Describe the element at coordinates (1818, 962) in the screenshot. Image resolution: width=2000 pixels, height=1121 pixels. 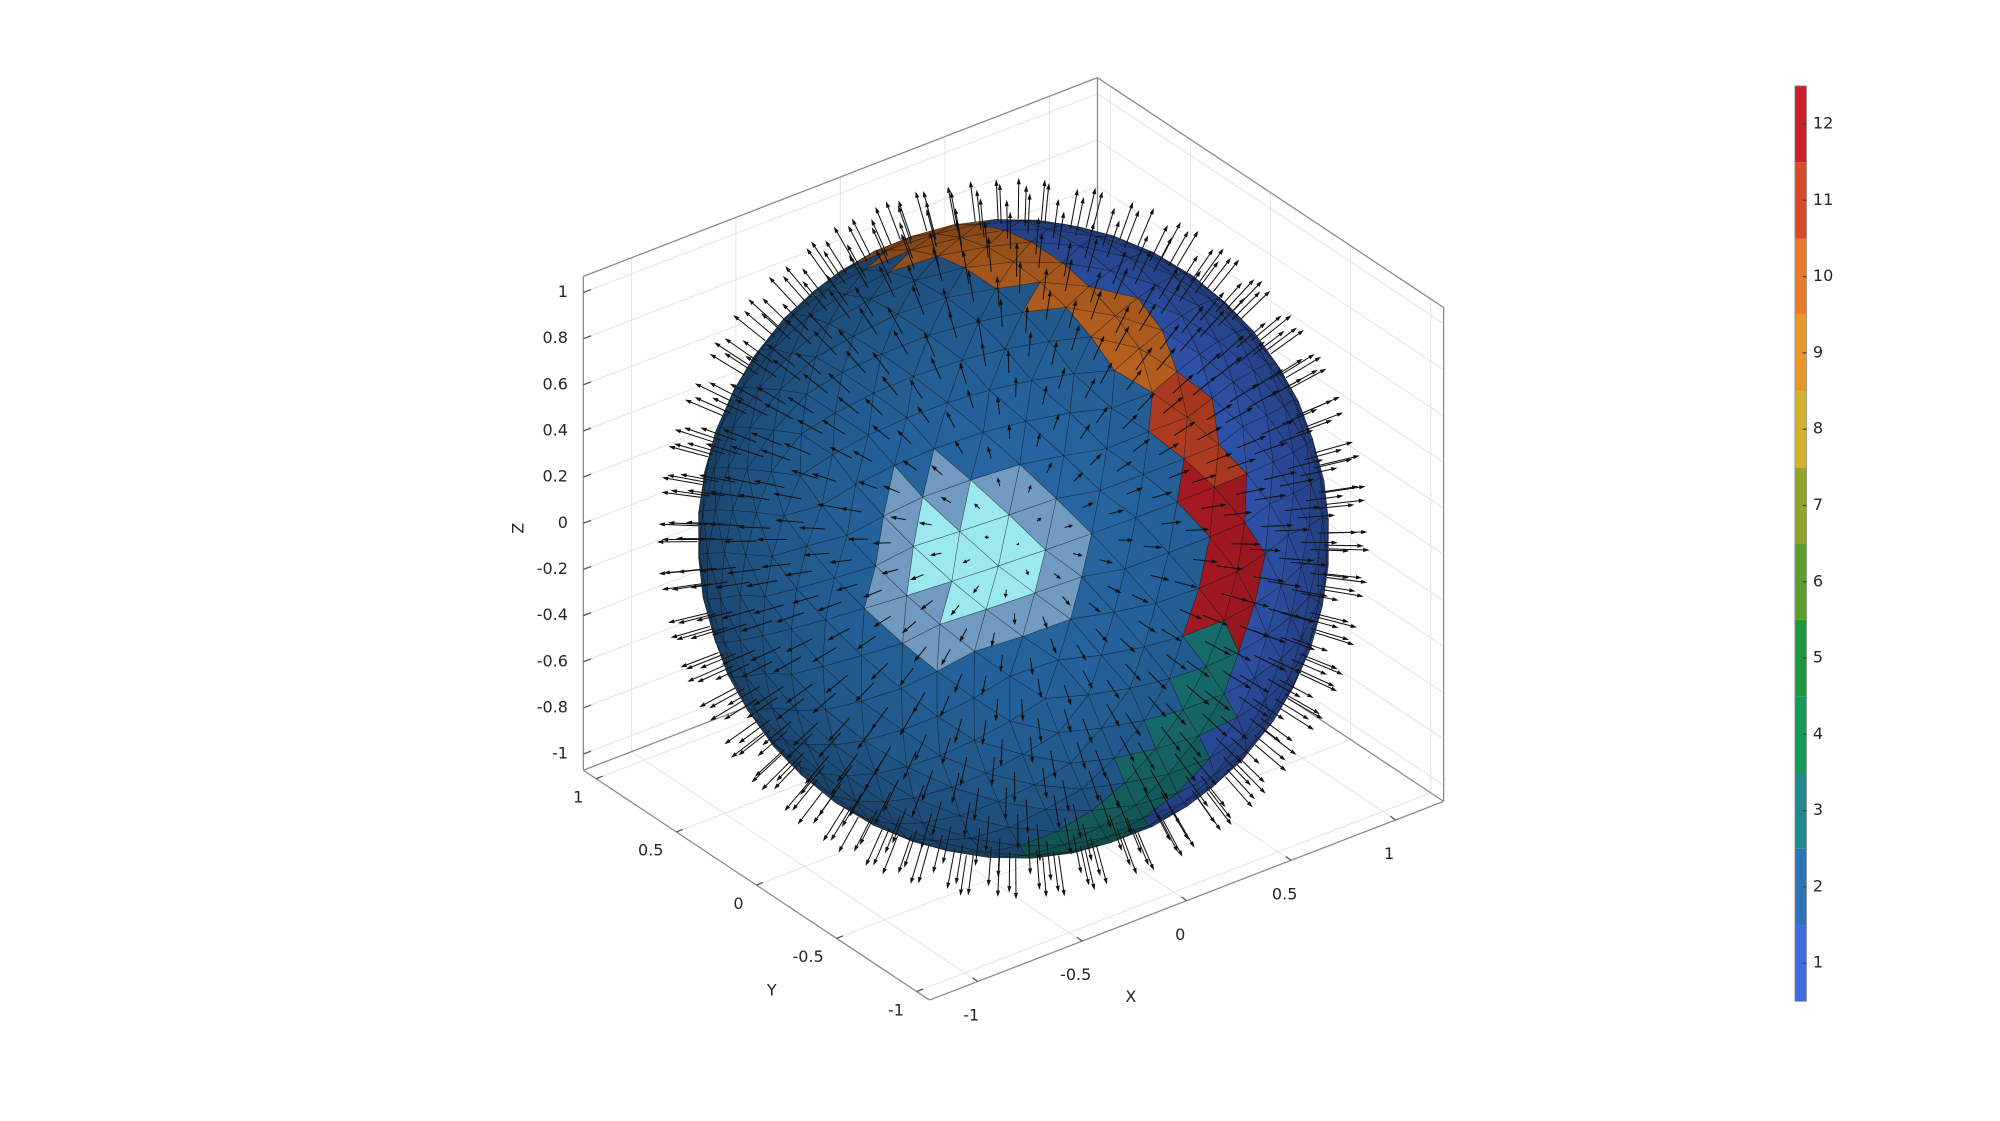
I see `colorbar-tick-label: 1` at that location.